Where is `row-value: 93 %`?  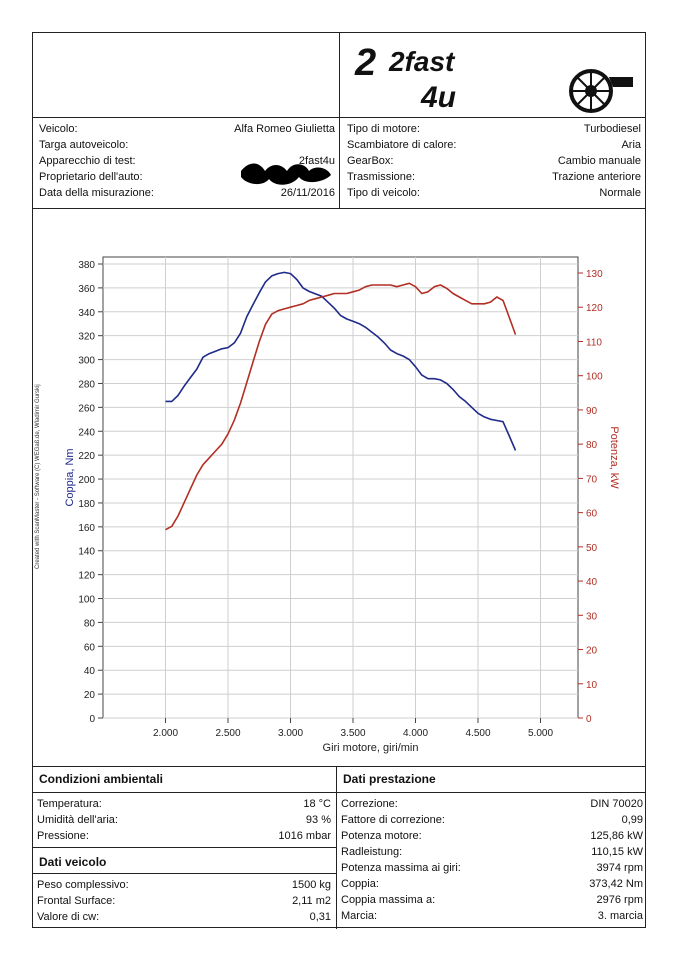 row-value: 93 % is located at coordinates (318, 820).